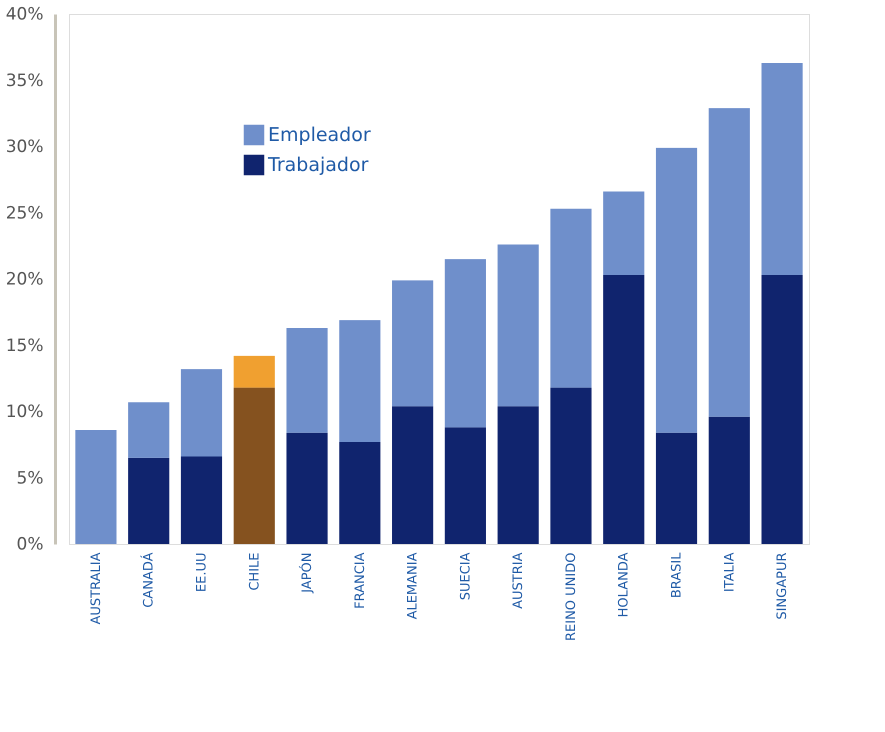 The width and height of the screenshot is (885, 732). Describe the element at coordinates (25, 213) in the screenshot. I see `y-tick-label: 25%` at that location.